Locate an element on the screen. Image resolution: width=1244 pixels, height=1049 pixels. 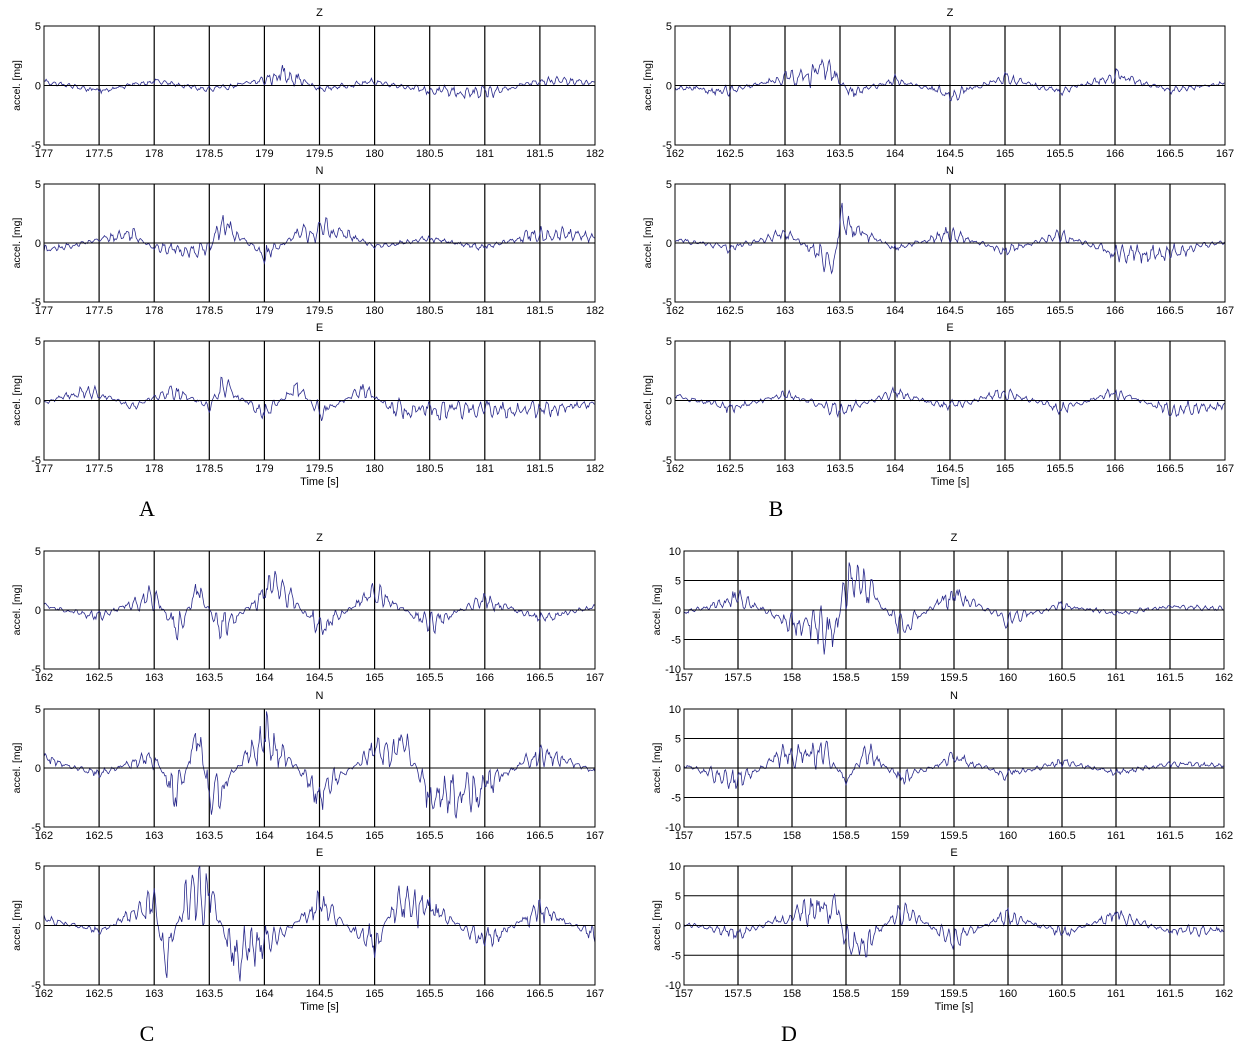
x-tick-label: 160.5 is located at coordinates (1062, 994).